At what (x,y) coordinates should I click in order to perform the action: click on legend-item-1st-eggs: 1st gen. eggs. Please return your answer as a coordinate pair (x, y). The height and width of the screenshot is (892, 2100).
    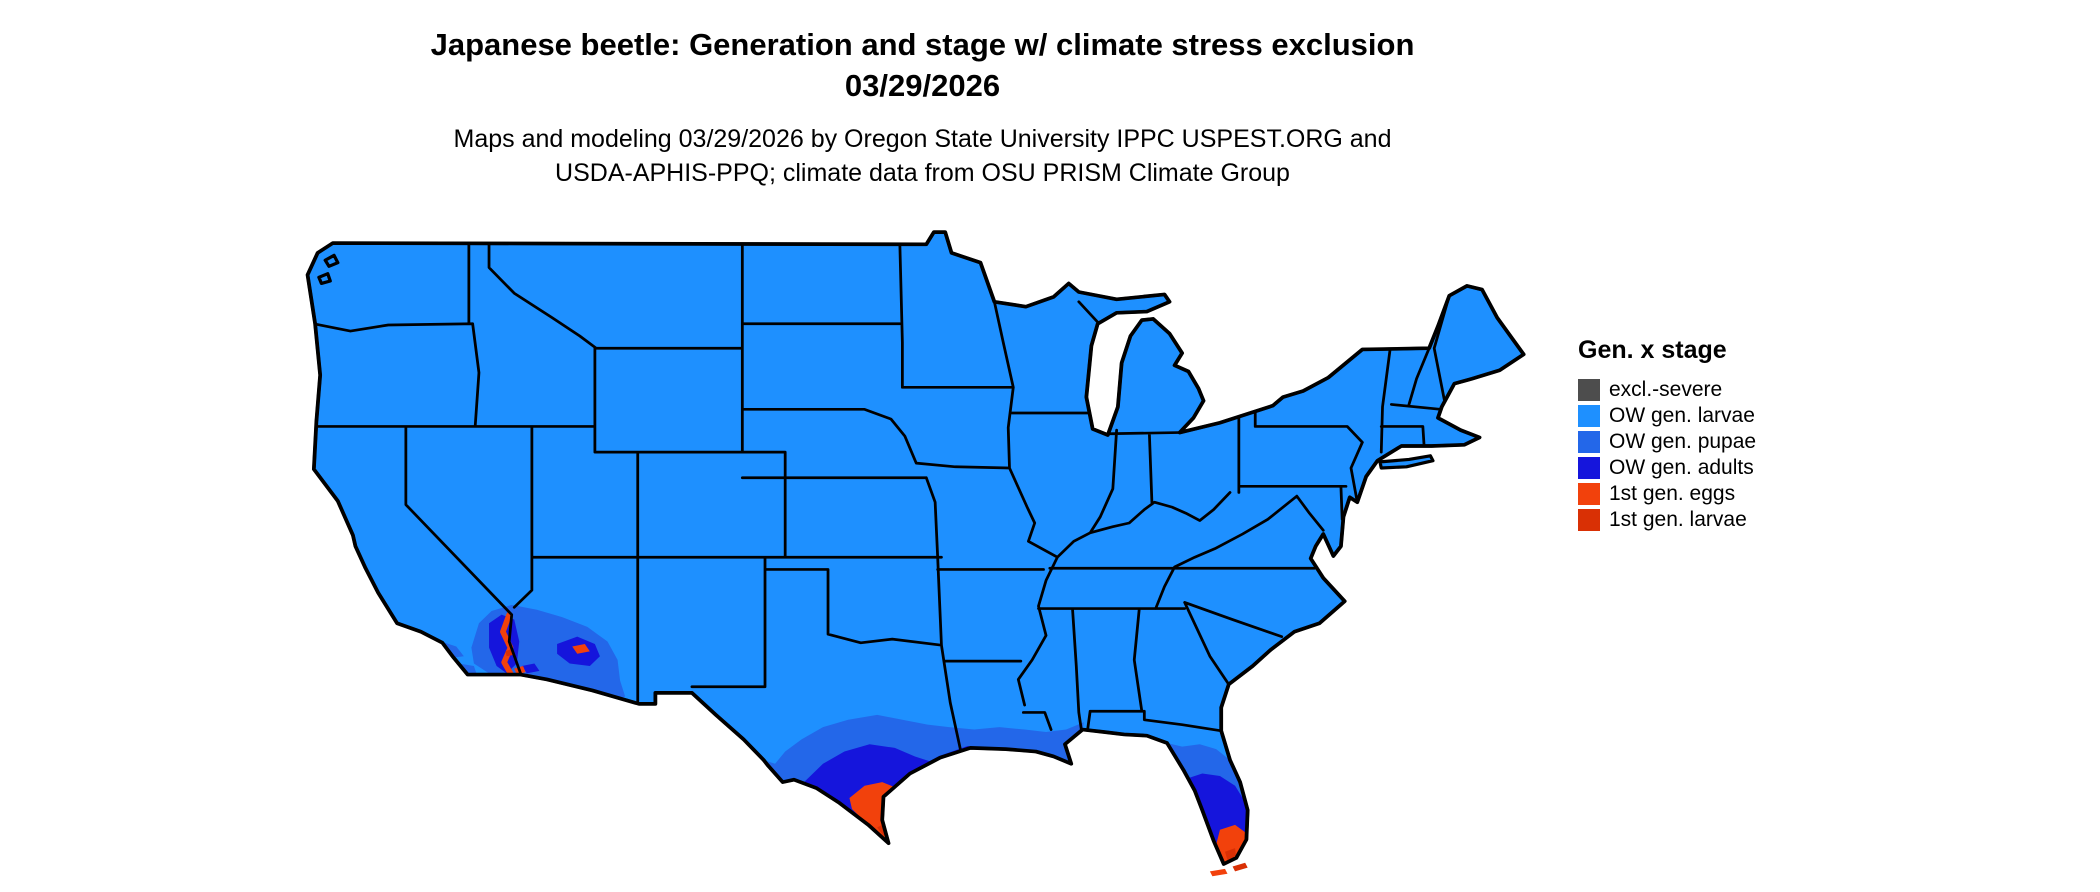
    Looking at the image, I should click on (1667, 494).